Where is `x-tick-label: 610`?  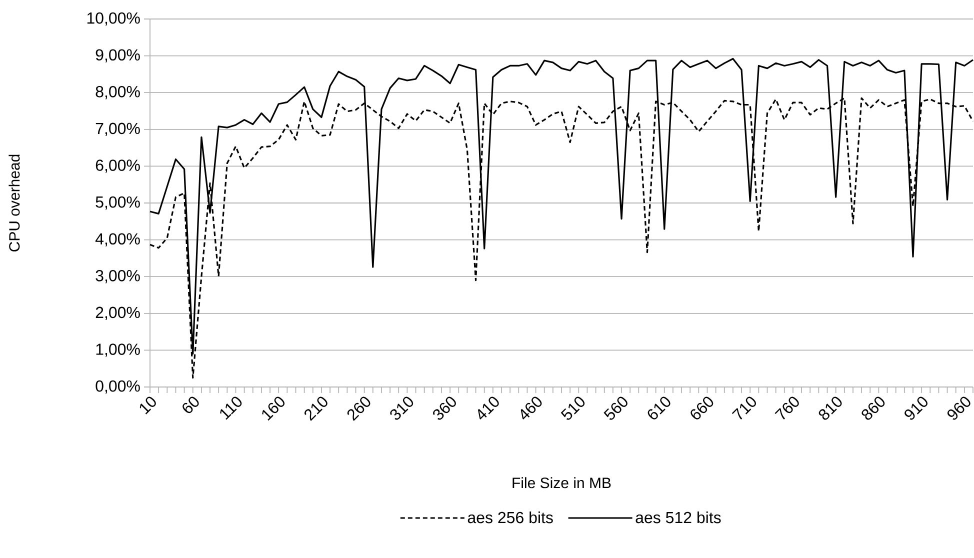
x-tick-label: 610 is located at coordinates (659, 408).